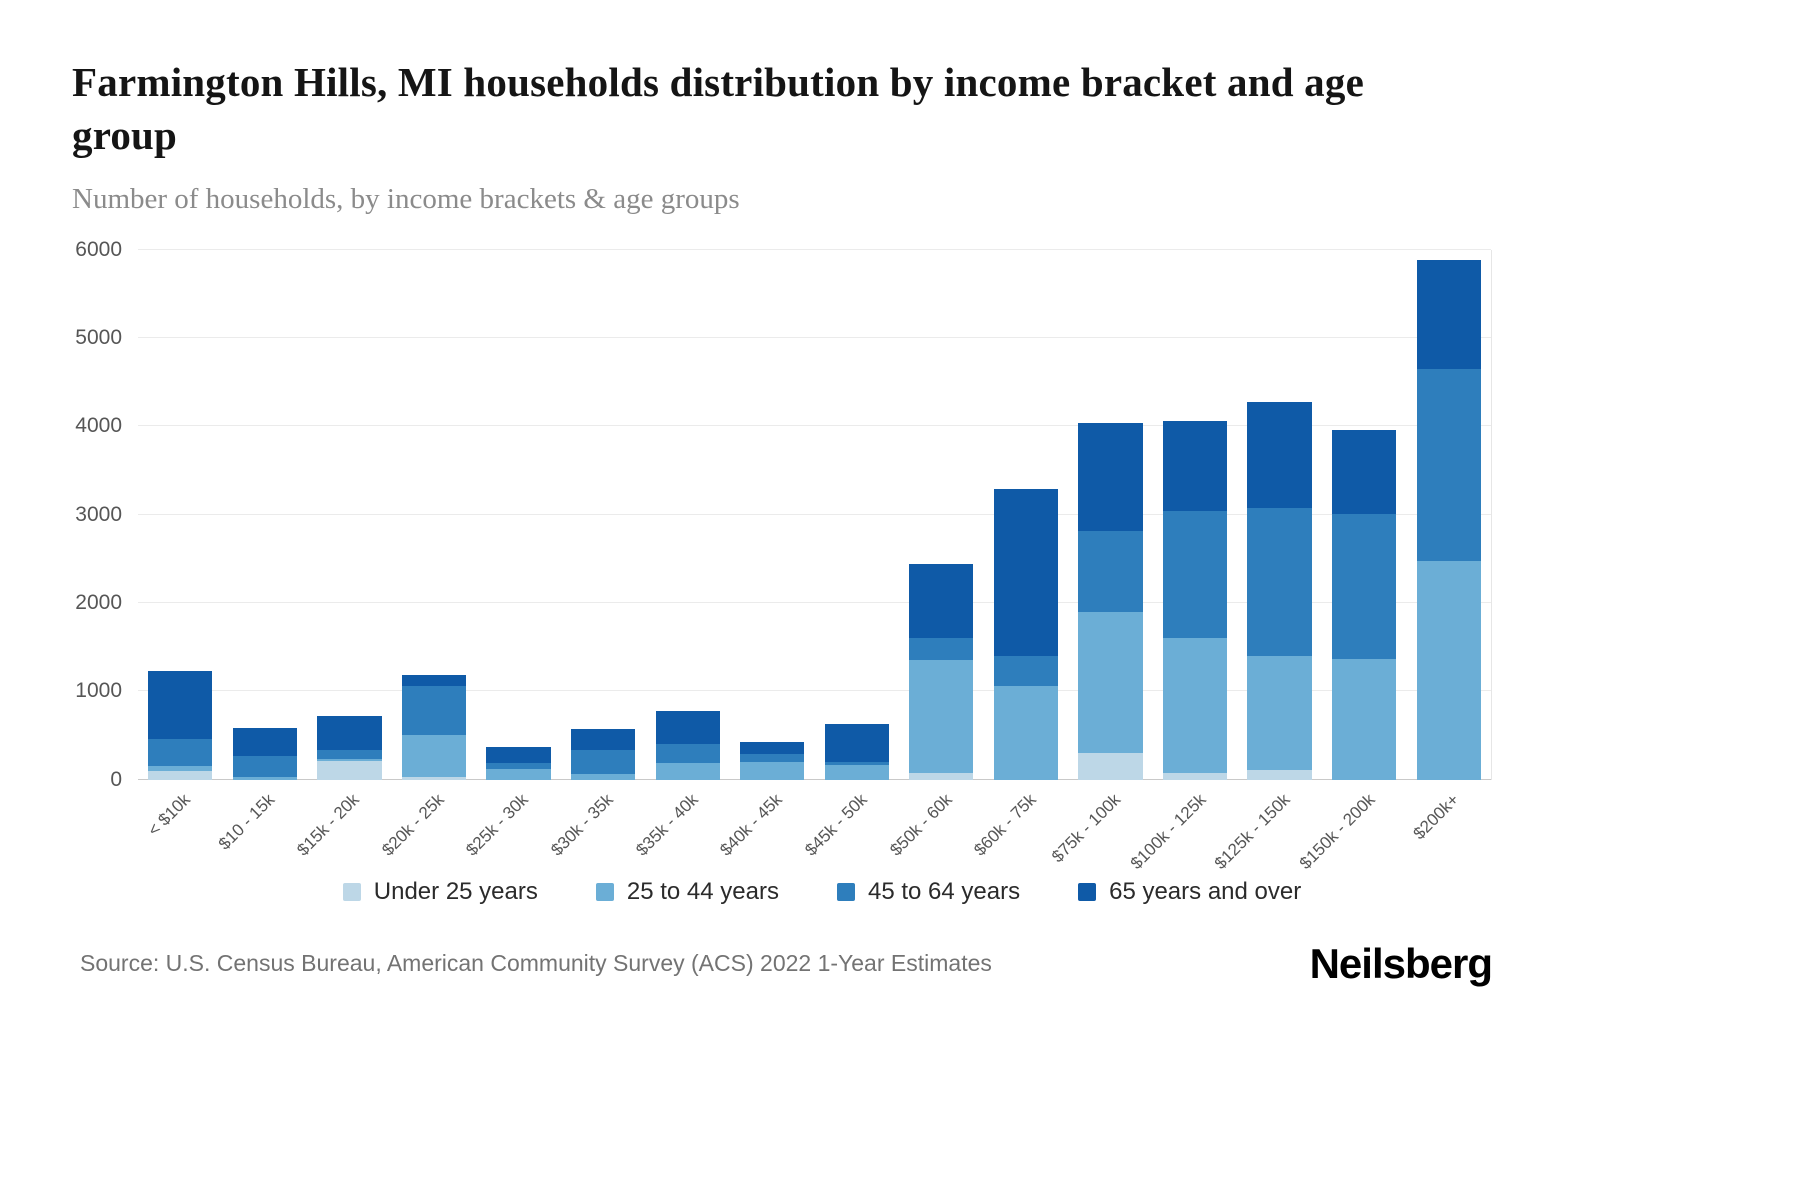 This screenshot has width=1800, height=1200. Describe the element at coordinates (1205, 891) in the screenshot. I see `legend-label: 65 years and over` at that location.